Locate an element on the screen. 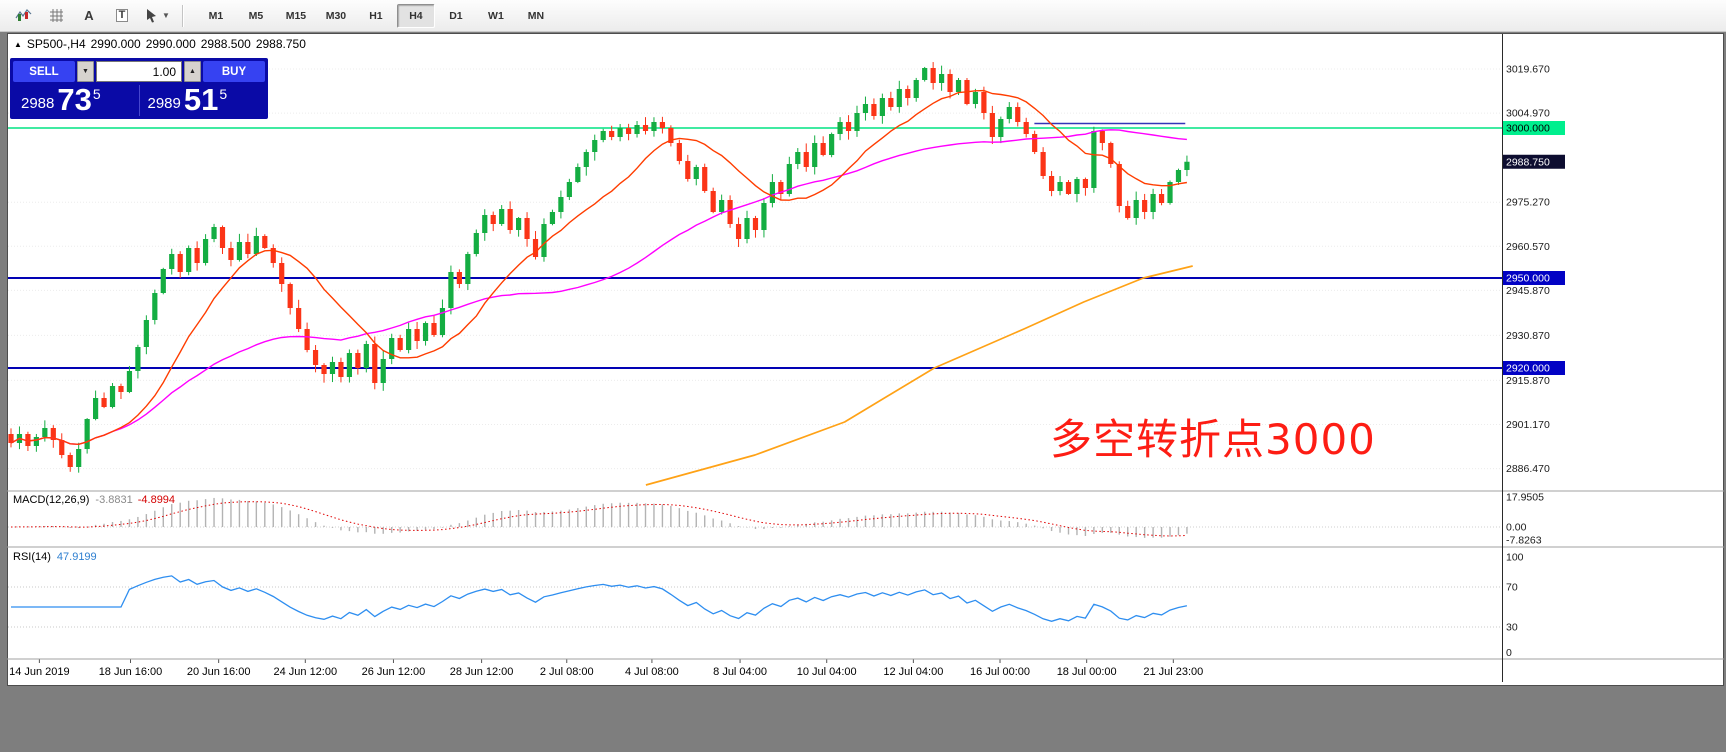 This screenshot has height=752, width=1726. text-tool-button: T is located at coordinates (122, 16).